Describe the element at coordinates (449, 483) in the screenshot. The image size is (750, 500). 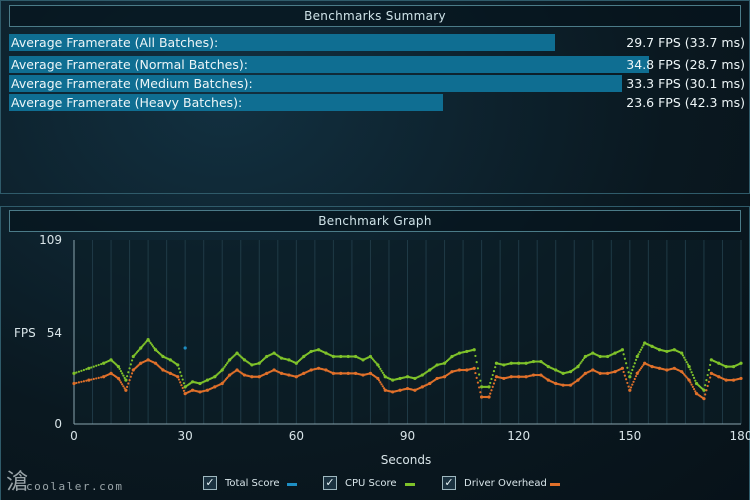
I see `driver-overhead-checkbox: ✓` at that location.